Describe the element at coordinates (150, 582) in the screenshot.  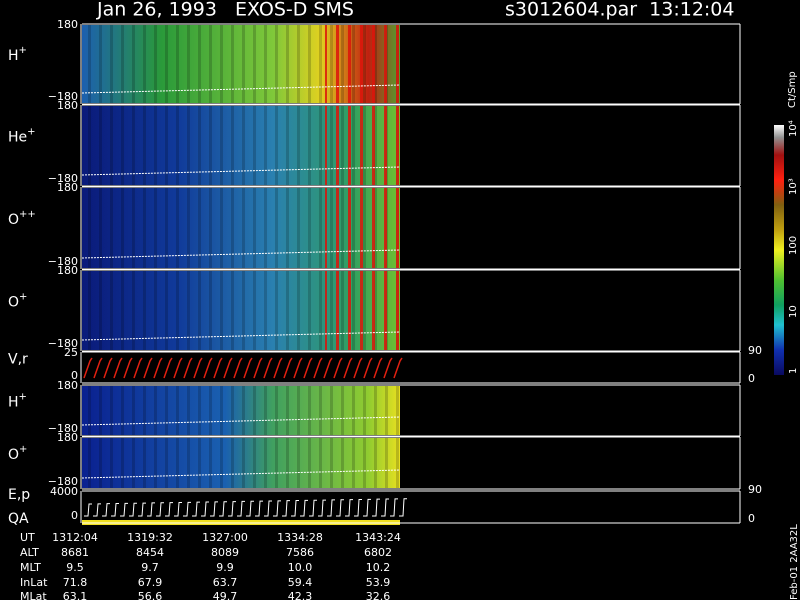
I see `ephemeris-value: 67.9` at that location.